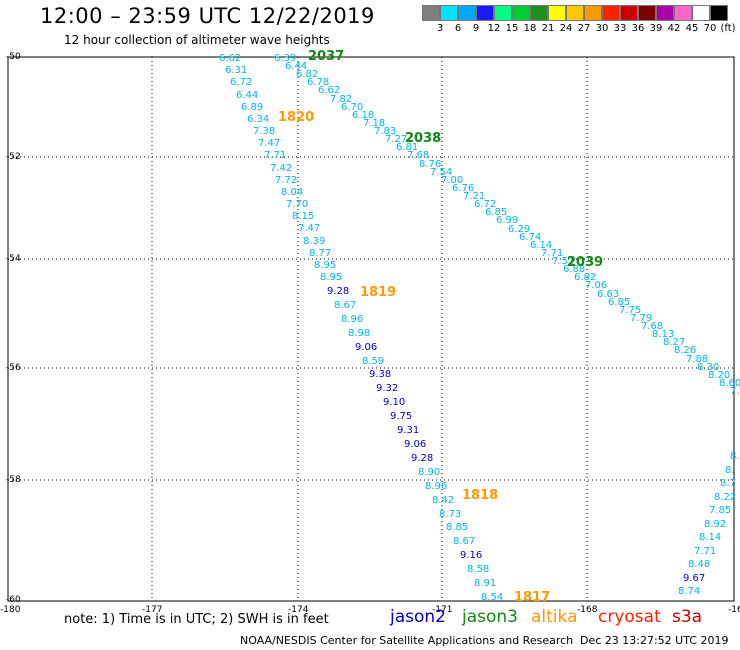 The height and width of the screenshot is (650, 740). I want to click on swh-value: 8.7, so click(728, 483).